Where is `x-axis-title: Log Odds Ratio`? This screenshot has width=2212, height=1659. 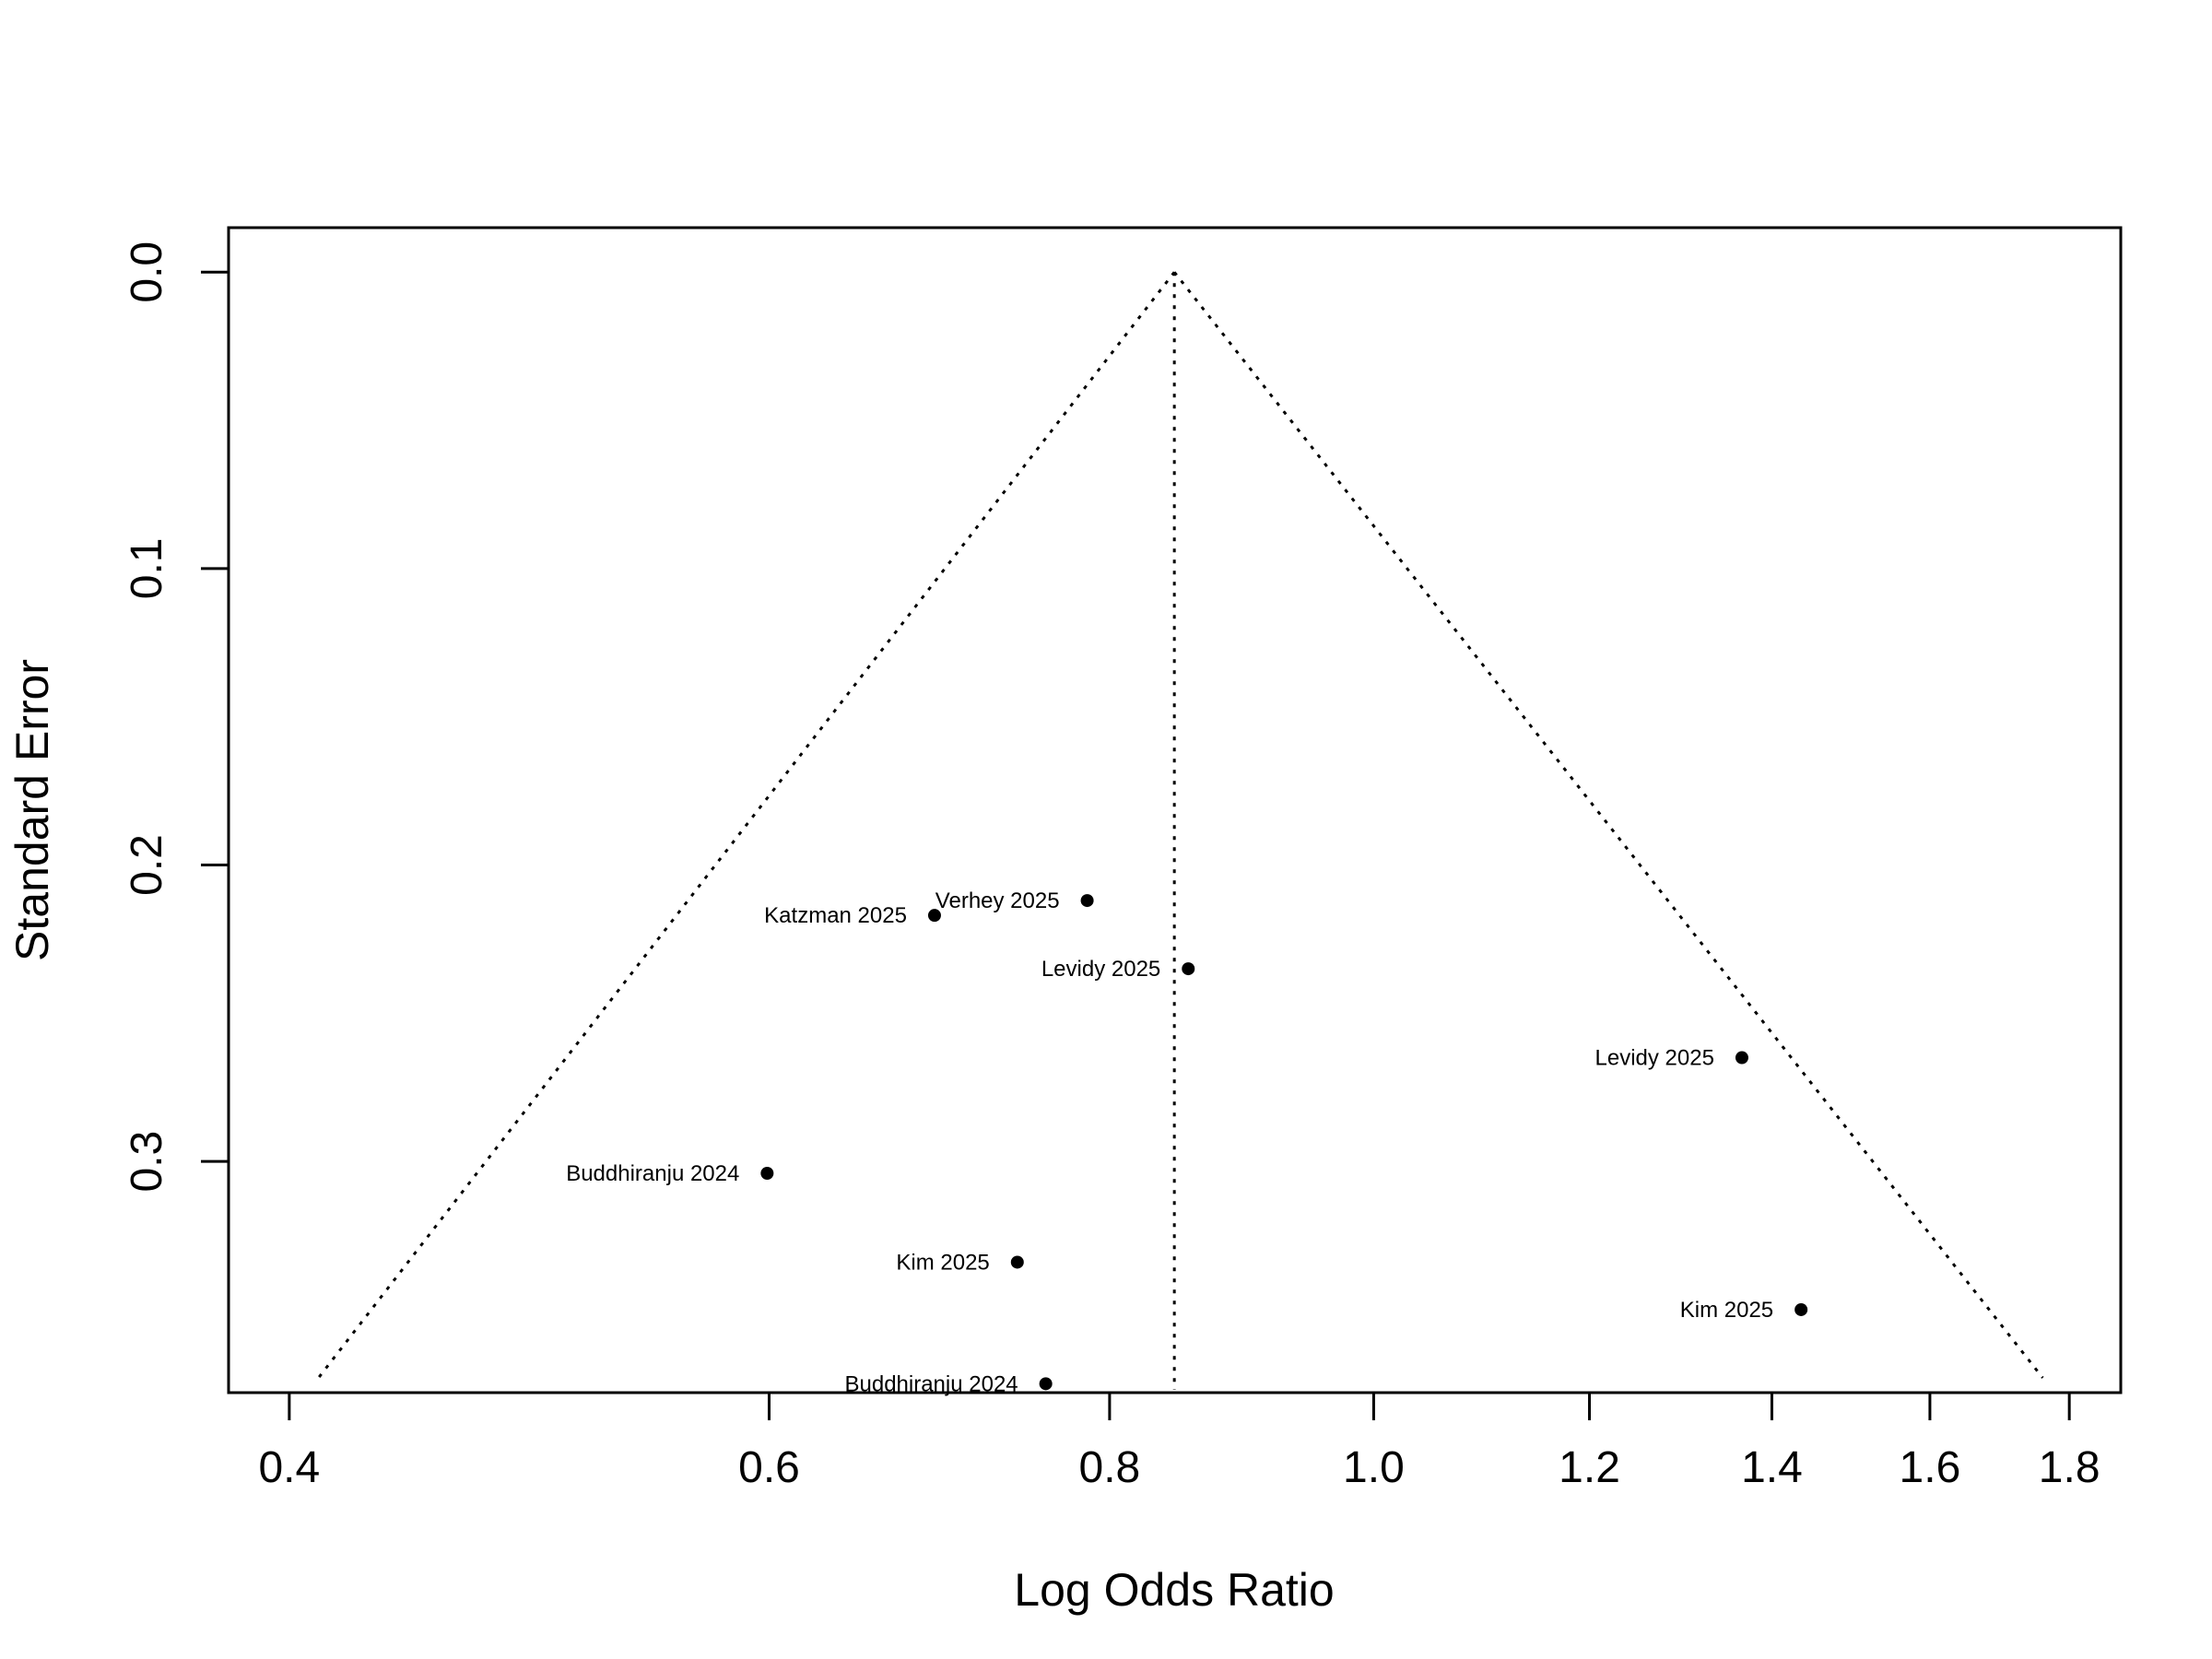 x-axis-title: Log Odds Ratio is located at coordinates (1174, 1590).